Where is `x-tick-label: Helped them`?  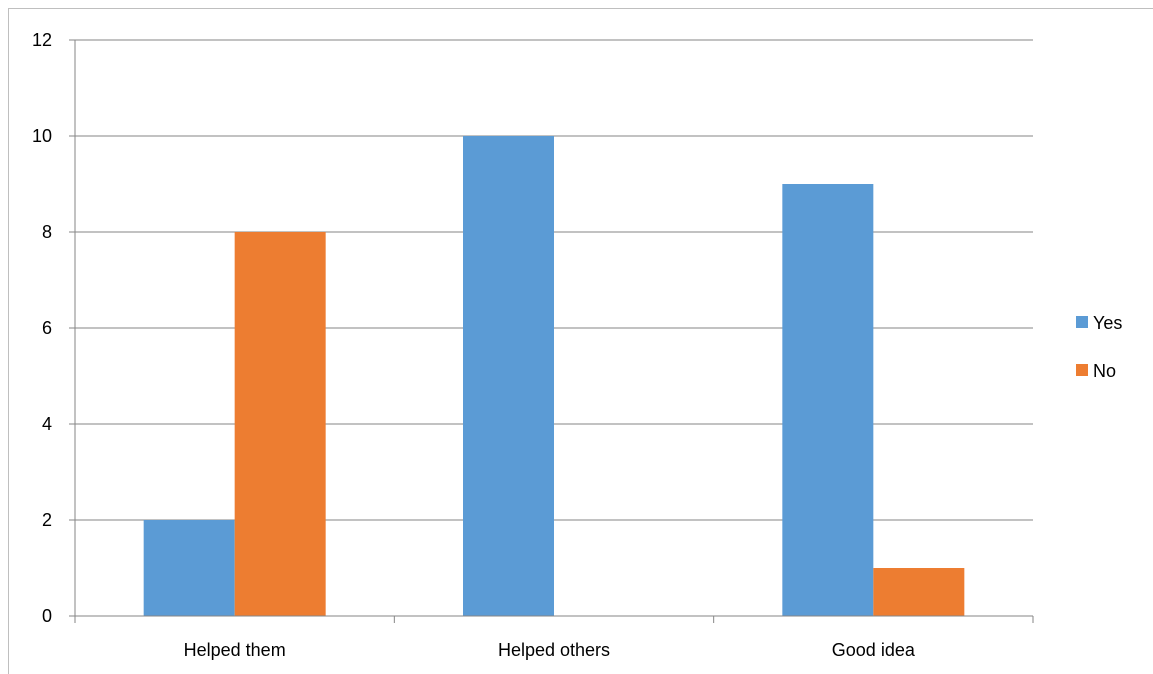
x-tick-label: Helped them is located at coordinates (235, 650).